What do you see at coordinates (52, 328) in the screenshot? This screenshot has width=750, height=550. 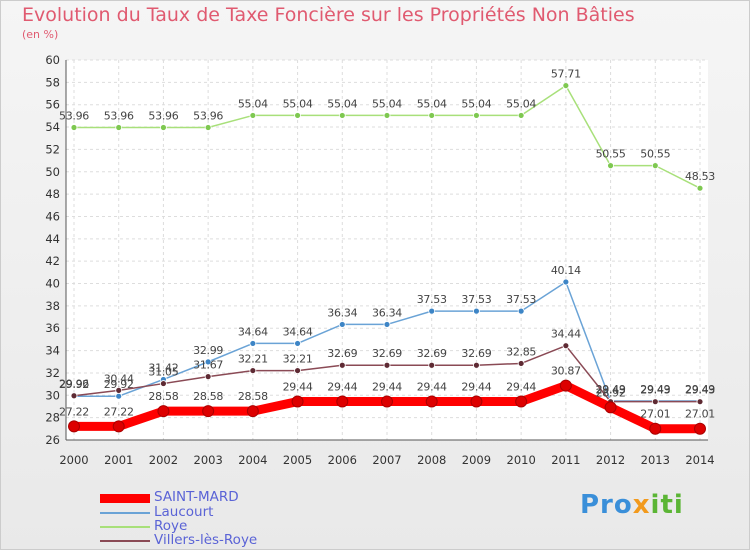 I see `y-tick-label: 36` at bounding box center [52, 328].